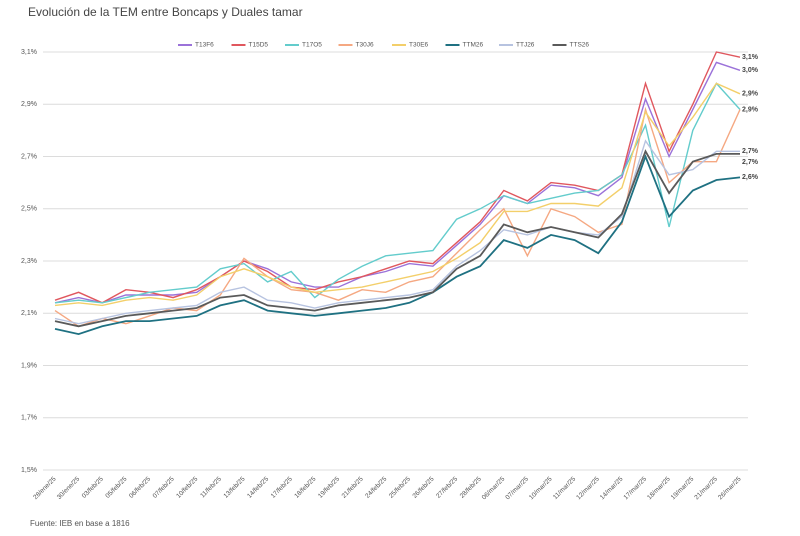 The width and height of the screenshot is (800, 536). What do you see at coordinates (29, 418) in the screenshot?
I see `y-tick-label: 1,7%` at bounding box center [29, 418].